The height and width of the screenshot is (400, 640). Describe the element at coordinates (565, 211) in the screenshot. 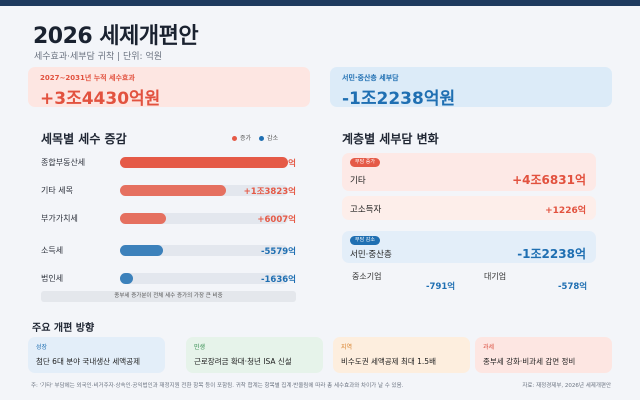

I see `burden-high-value: +1226억` at that location.